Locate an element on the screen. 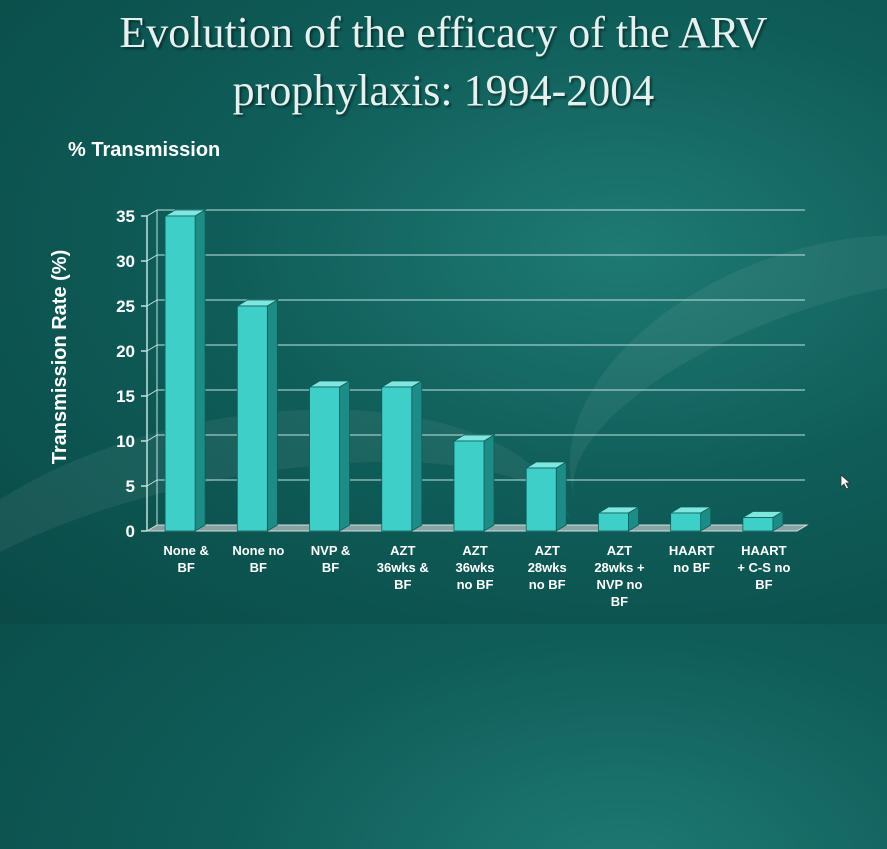 The width and height of the screenshot is (887, 849). x-tick-label: HAART no BF is located at coordinates (692, 559).